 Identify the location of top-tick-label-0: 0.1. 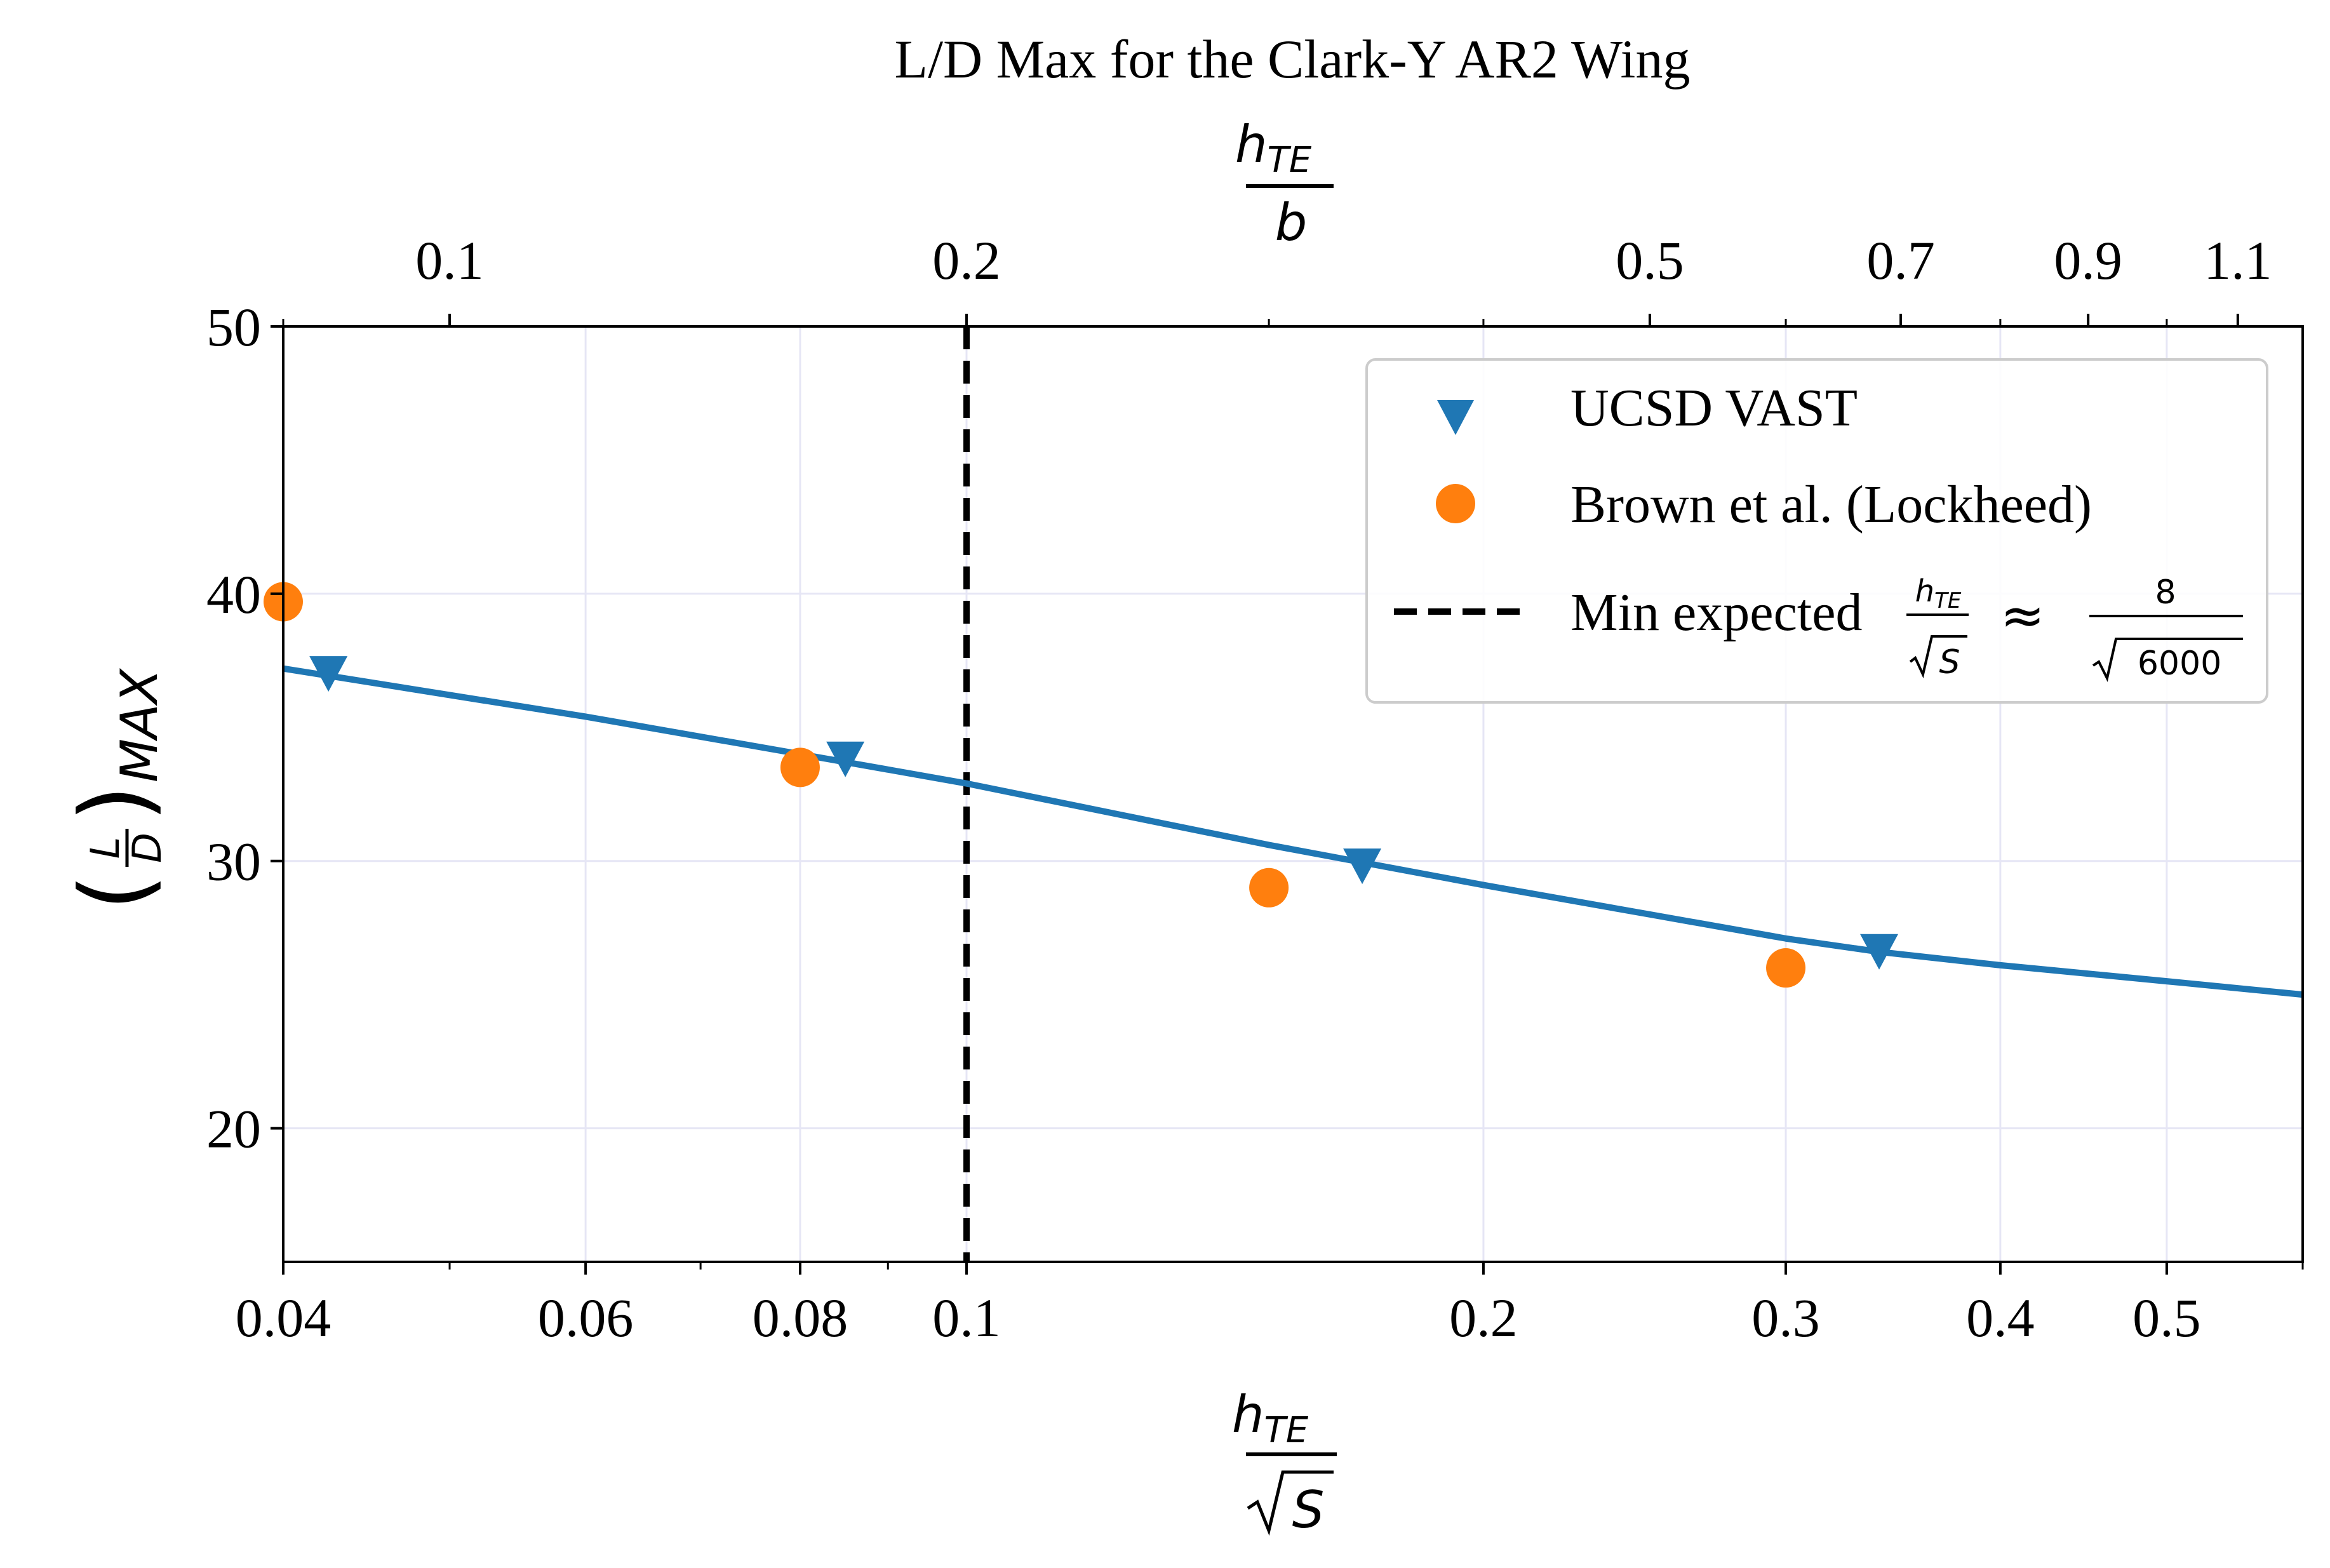
(450, 260).